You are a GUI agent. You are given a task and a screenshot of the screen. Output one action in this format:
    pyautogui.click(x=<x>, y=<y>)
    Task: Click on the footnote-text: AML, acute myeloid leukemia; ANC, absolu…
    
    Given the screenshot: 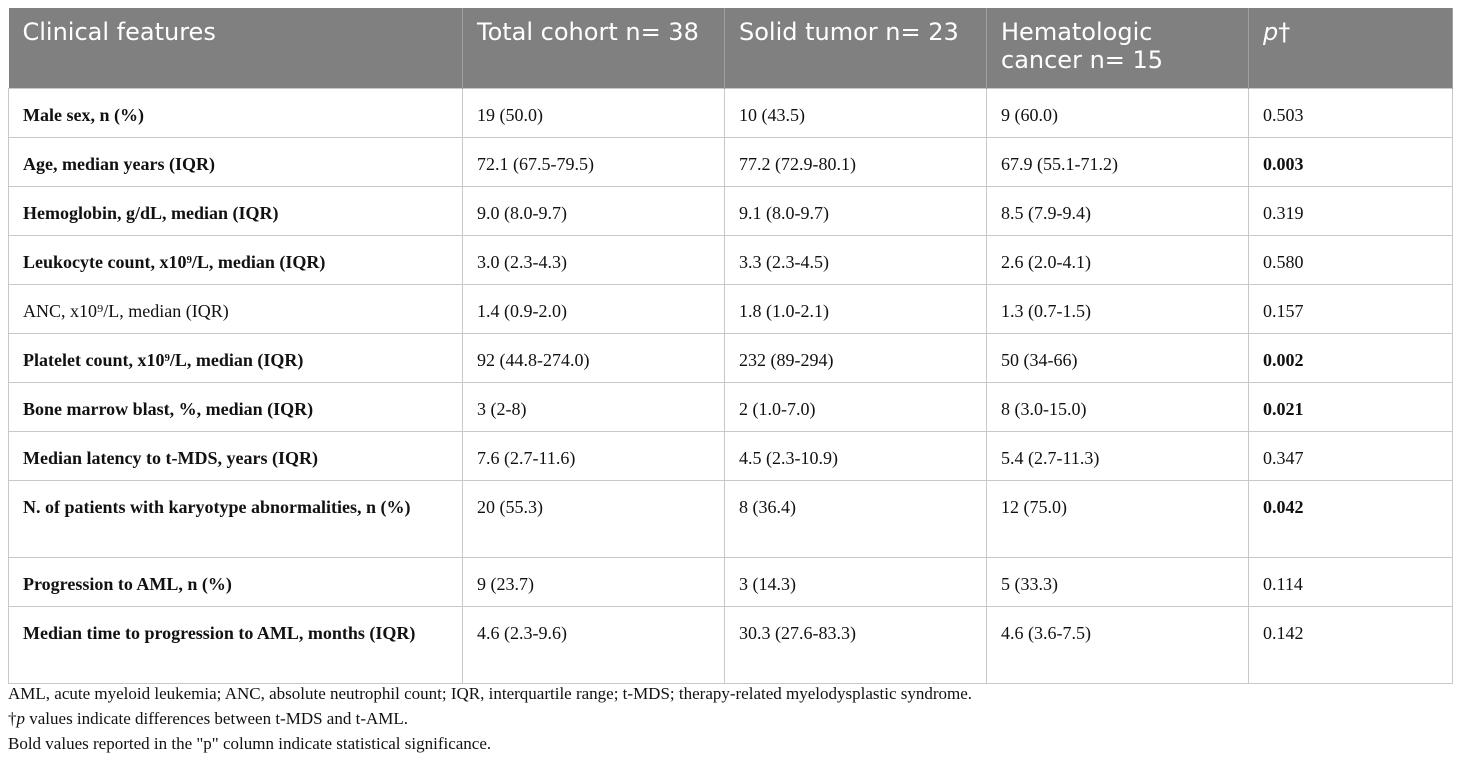 What is the action you would take?
    pyautogui.click(x=490, y=693)
    